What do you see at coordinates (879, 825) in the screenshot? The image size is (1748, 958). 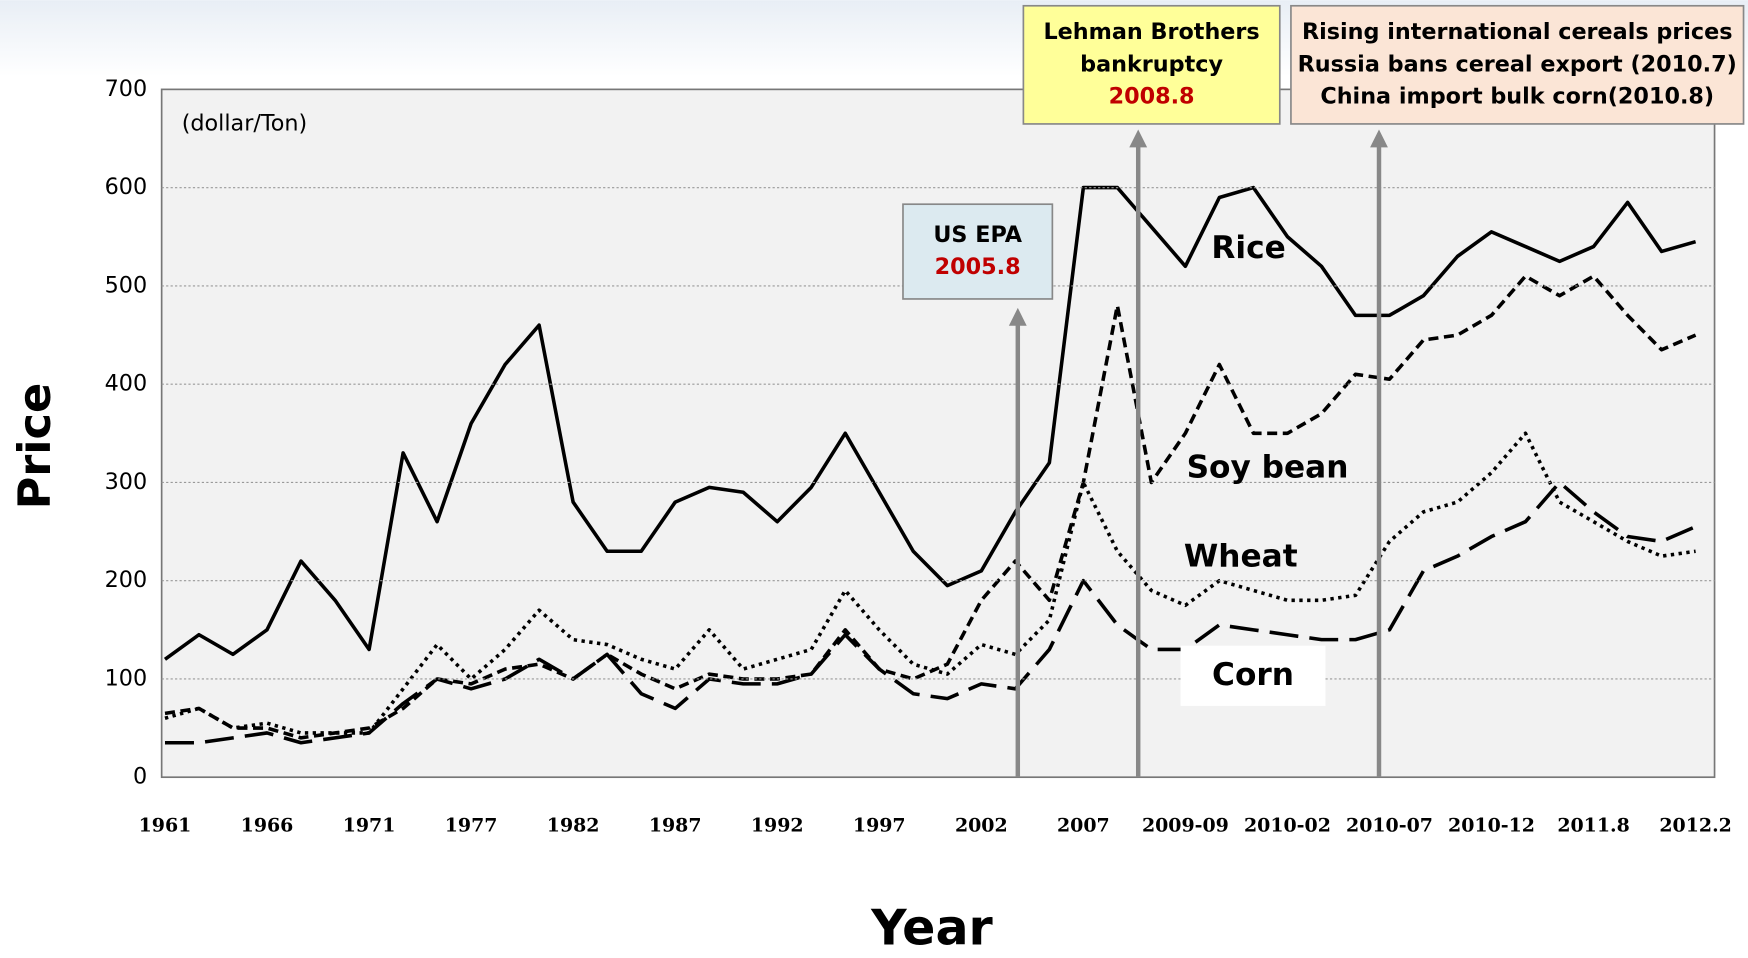 I see `x-tick-label: 1997` at bounding box center [879, 825].